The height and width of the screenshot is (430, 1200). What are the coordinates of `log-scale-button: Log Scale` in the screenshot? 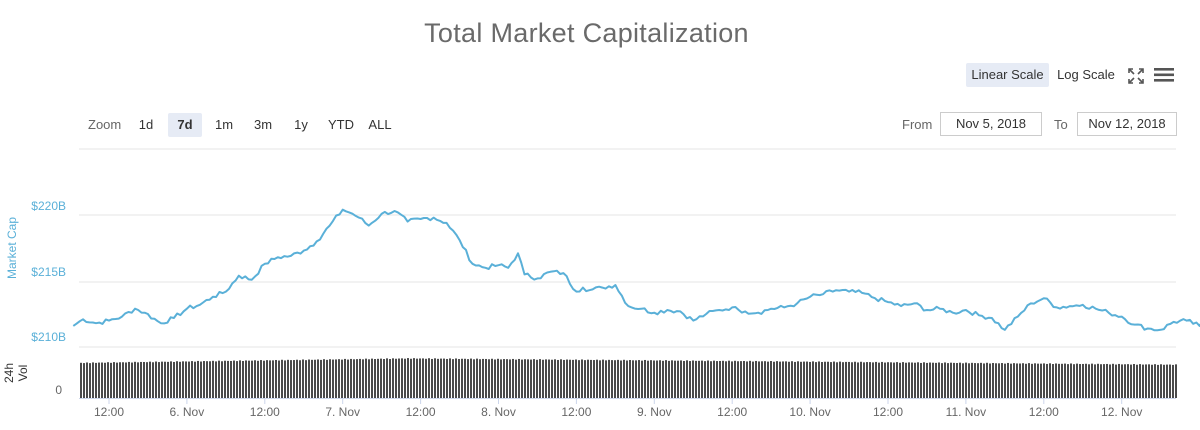 It's located at (1086, 74).